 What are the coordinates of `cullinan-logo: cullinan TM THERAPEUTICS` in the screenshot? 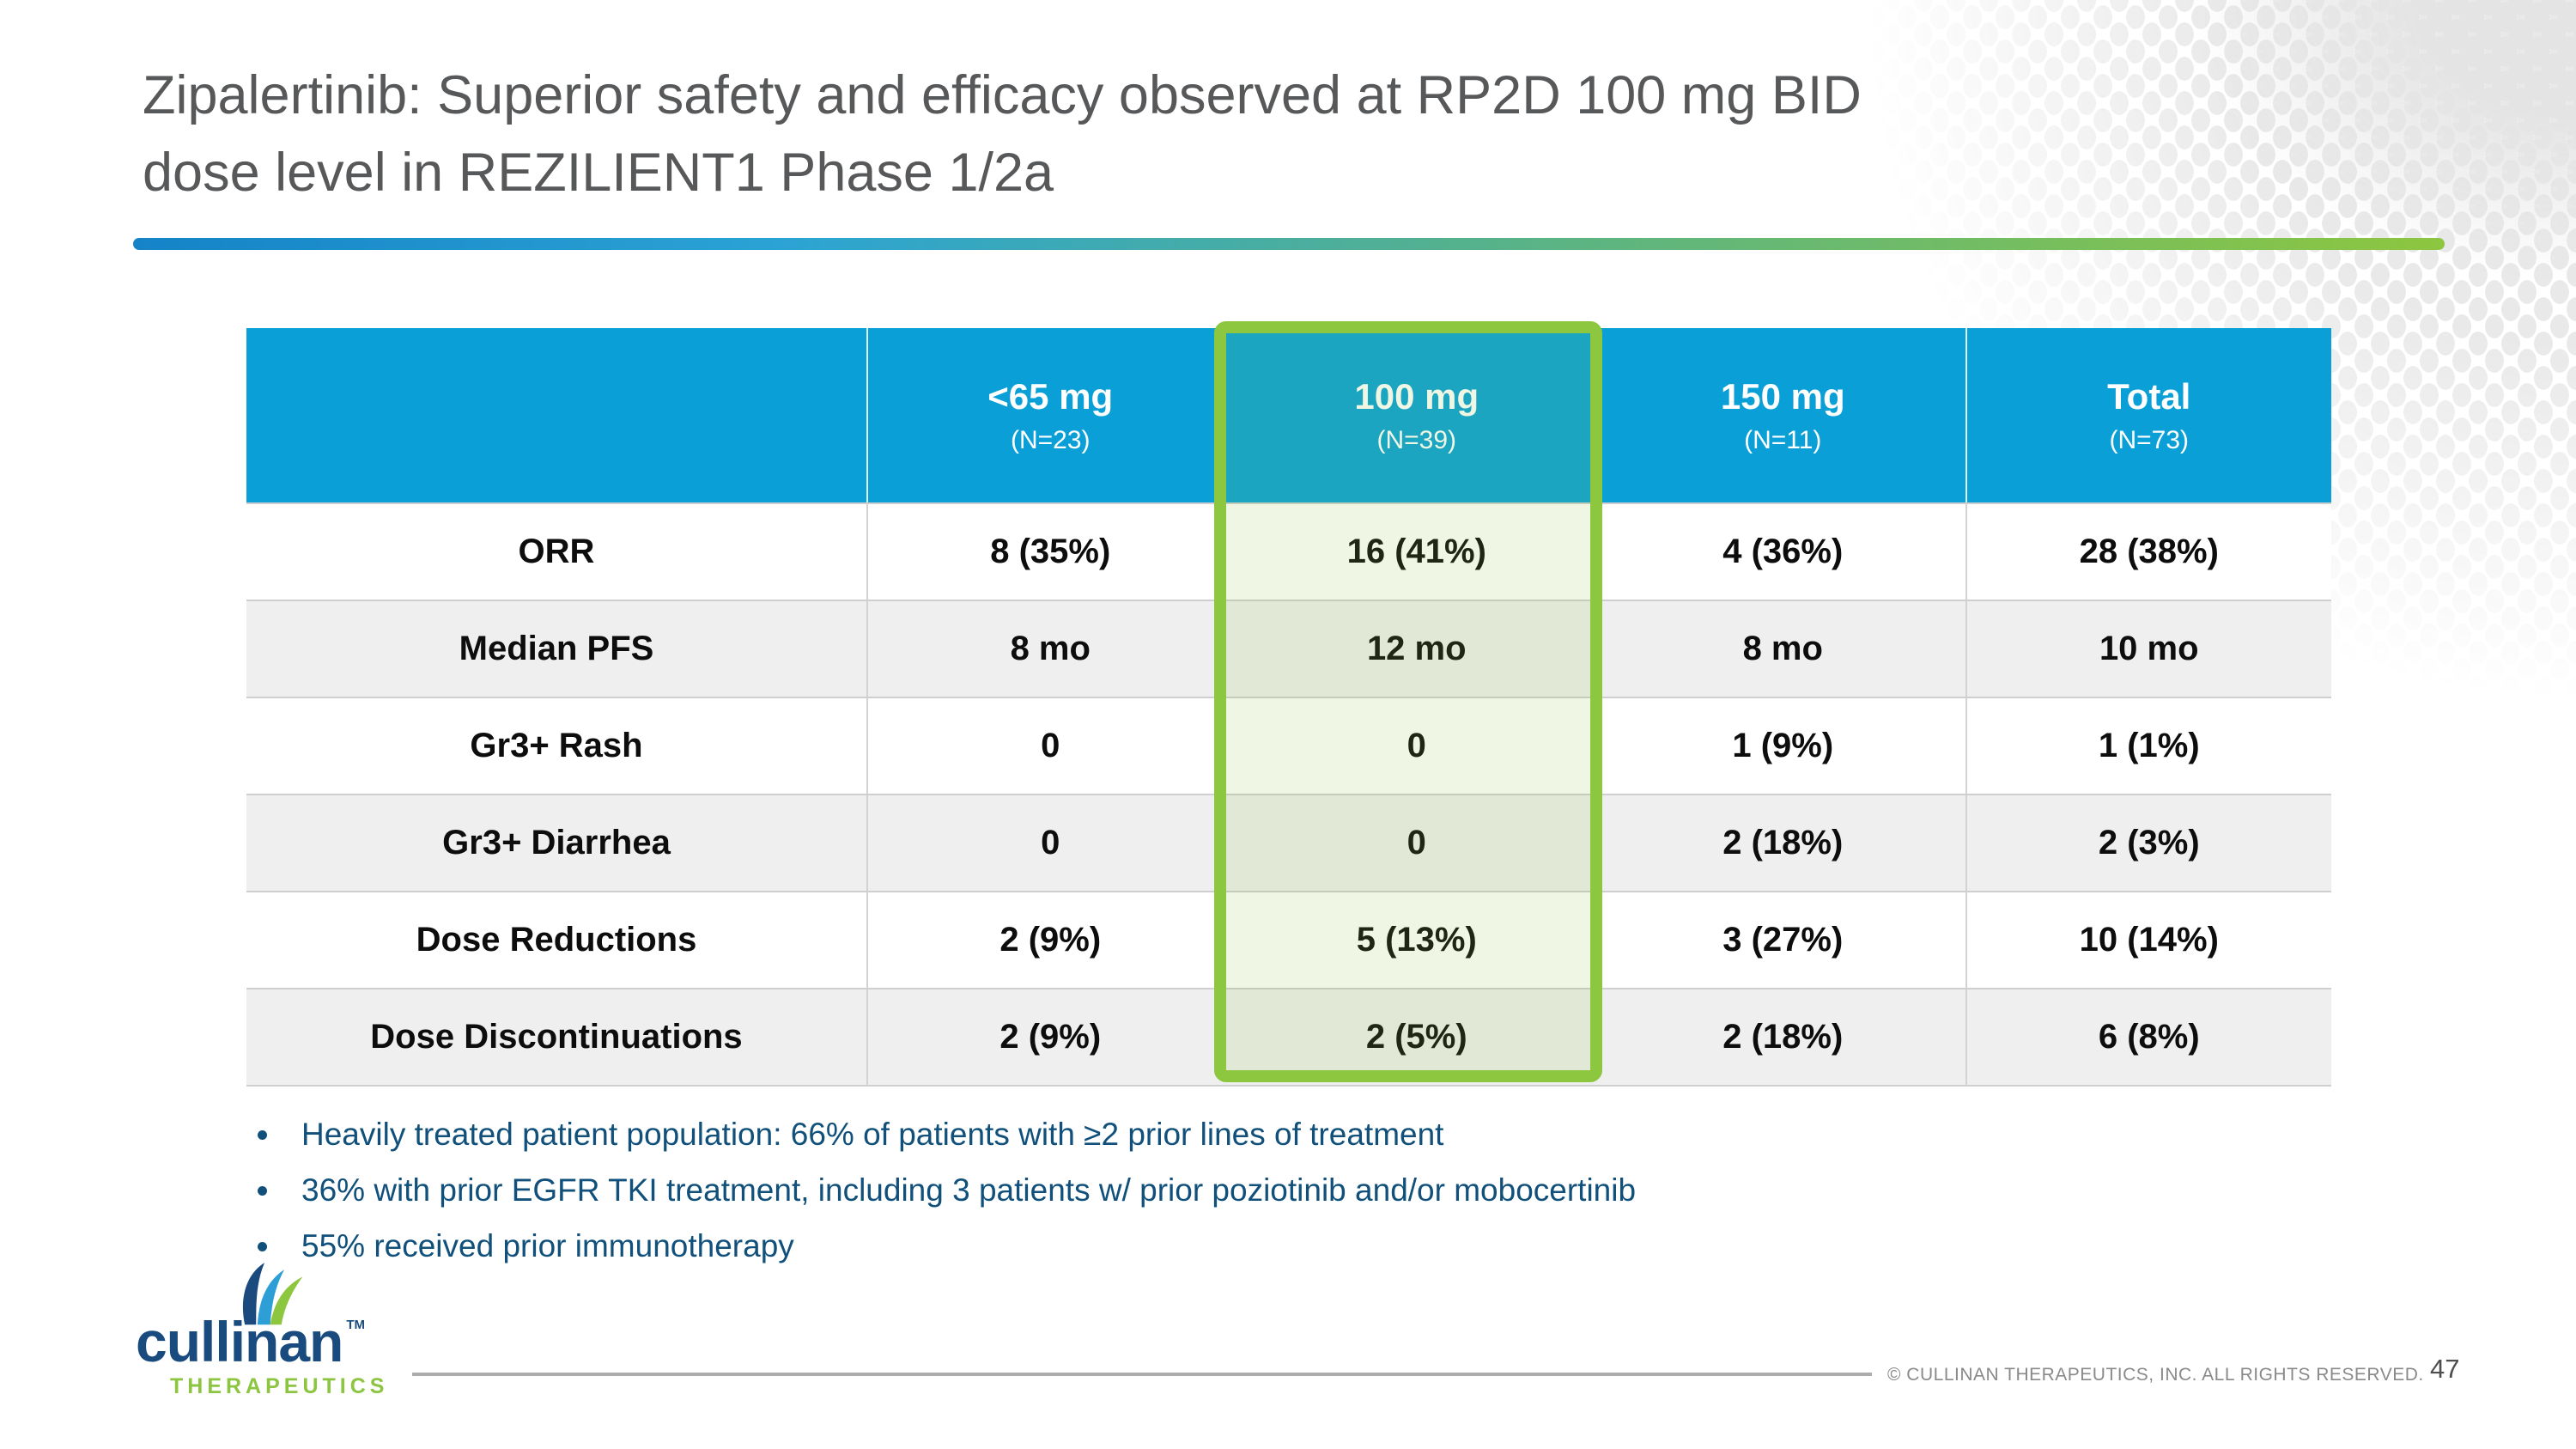 It's located at (282, 1349).